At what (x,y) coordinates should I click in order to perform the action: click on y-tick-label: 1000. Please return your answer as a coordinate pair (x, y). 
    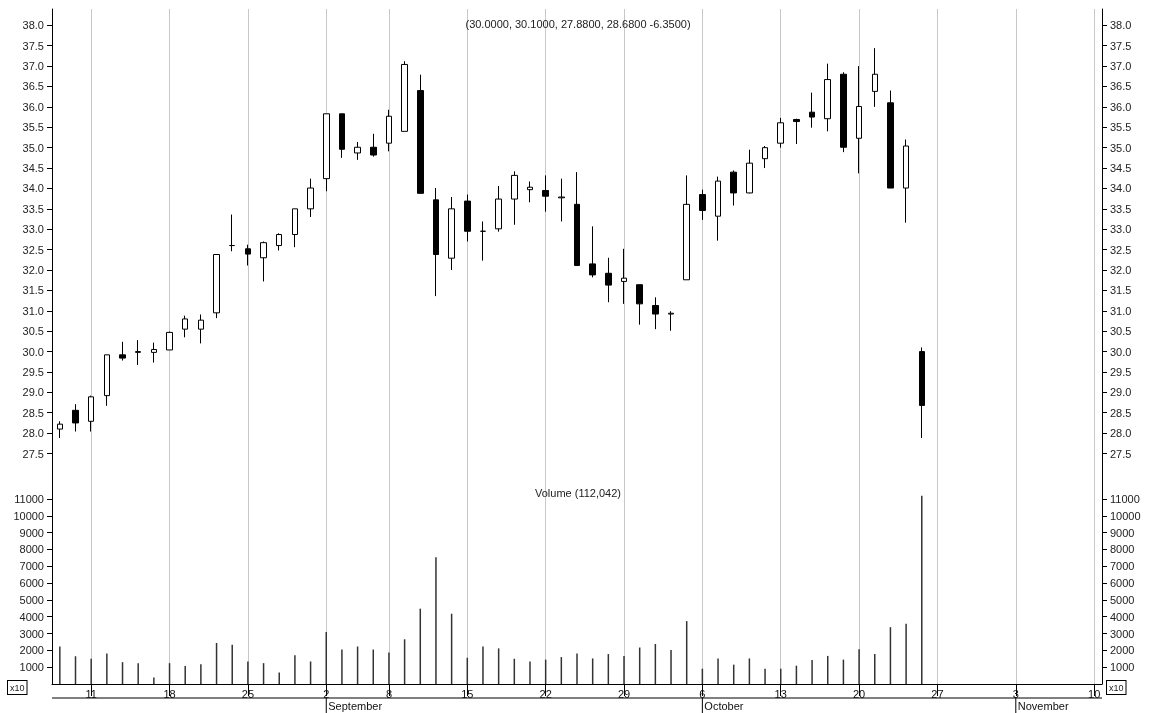
    Looking at the image, I should click on (31, 667).